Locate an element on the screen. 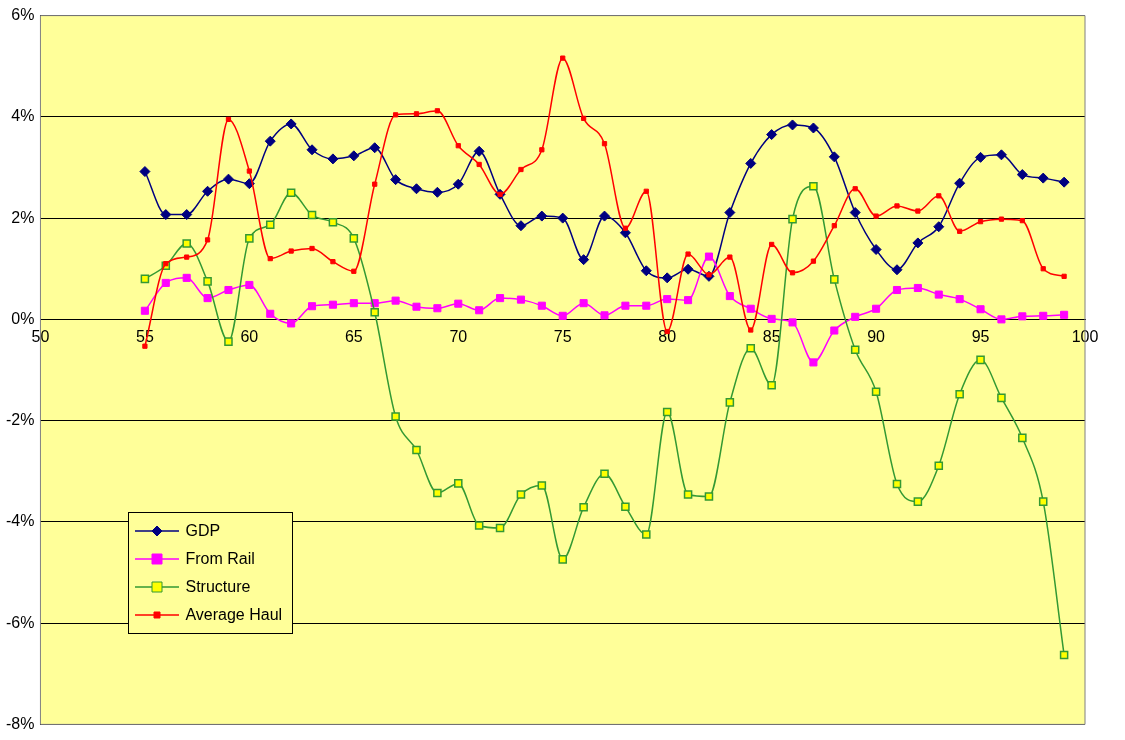 This screenshot has width=1125, height=740. x-tick-label: 100 is located at coordinates (1085, 337).